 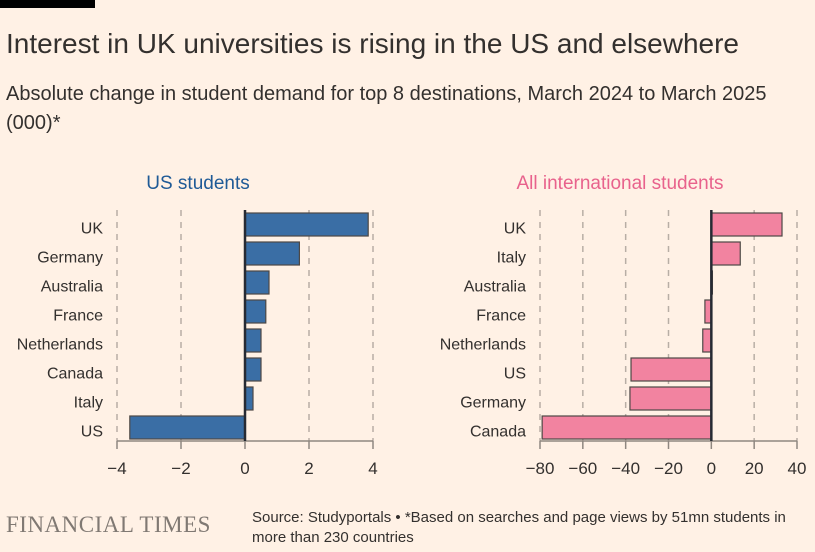 What do you see at coordinates (180, 468) in the screenshot?
I see `x-tick-label: −2` at bounding box center [180, 468].